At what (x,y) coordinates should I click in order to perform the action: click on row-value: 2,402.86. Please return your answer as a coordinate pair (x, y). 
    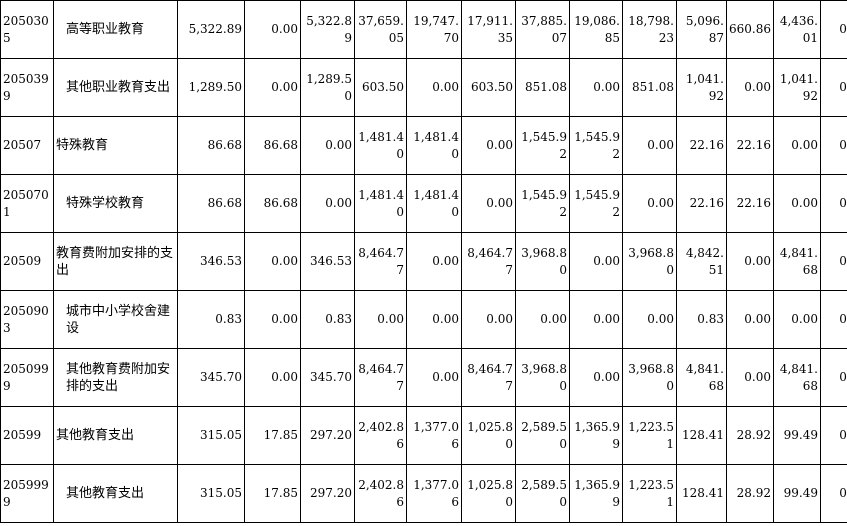
    Looking at the image, I should click on (380, 493).